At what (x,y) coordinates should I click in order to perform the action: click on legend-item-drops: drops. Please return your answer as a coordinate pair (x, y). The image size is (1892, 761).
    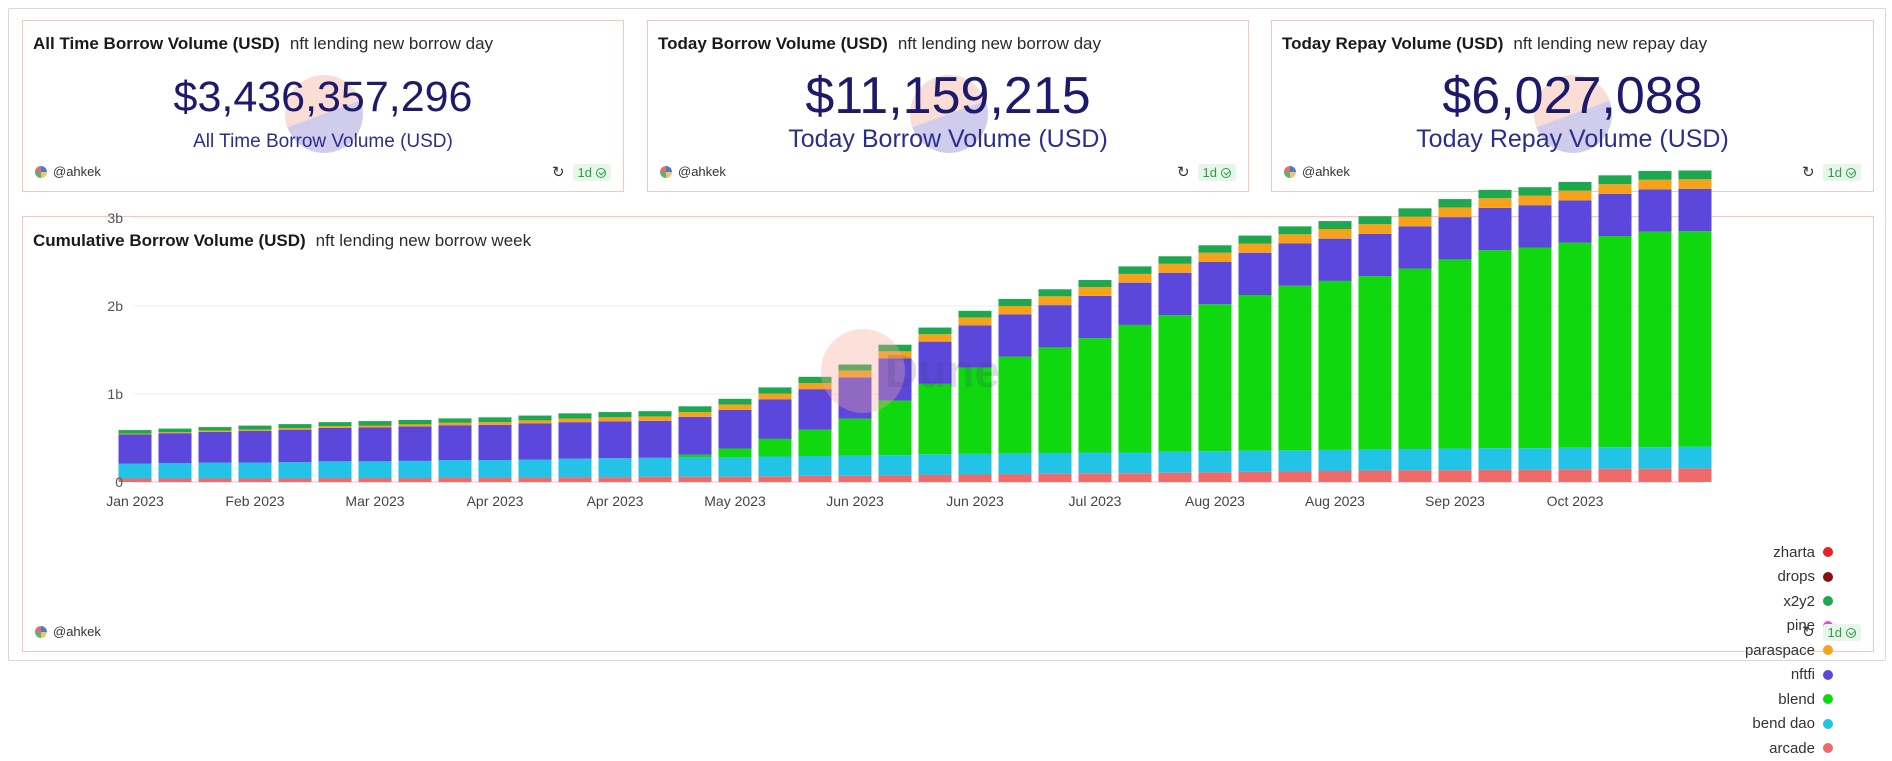
    Looking at the image, I should click on (1789, 577).